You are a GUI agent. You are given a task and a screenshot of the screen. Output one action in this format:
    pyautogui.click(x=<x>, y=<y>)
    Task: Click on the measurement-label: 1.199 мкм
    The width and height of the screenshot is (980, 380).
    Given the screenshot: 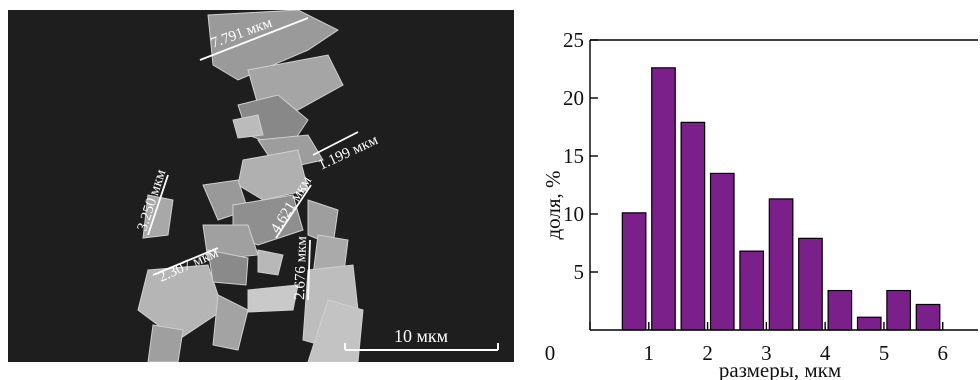 What is the action you would take?
    pyautogui.click(x=348, y=153)
    